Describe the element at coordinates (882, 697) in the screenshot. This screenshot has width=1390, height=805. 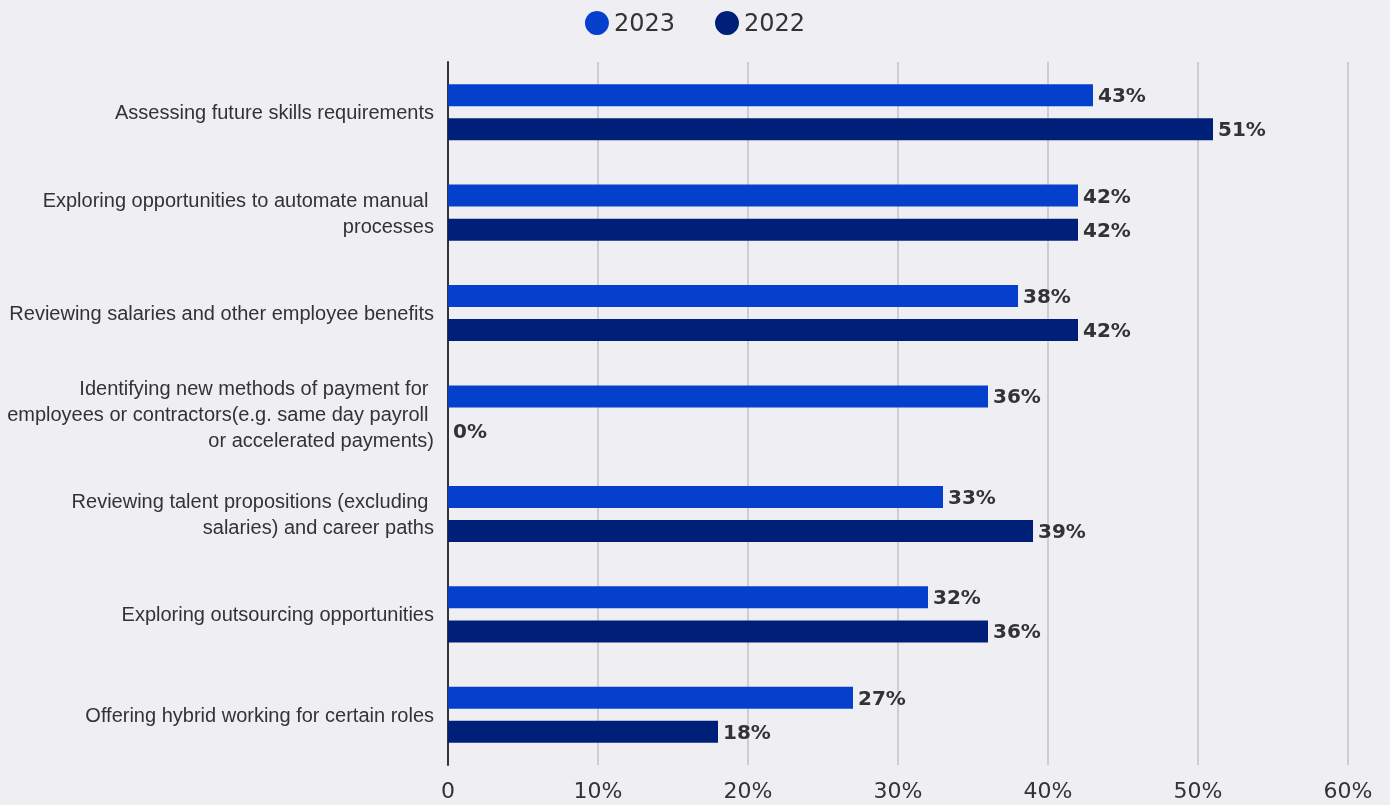
I see `data-label: 27%` at that location.